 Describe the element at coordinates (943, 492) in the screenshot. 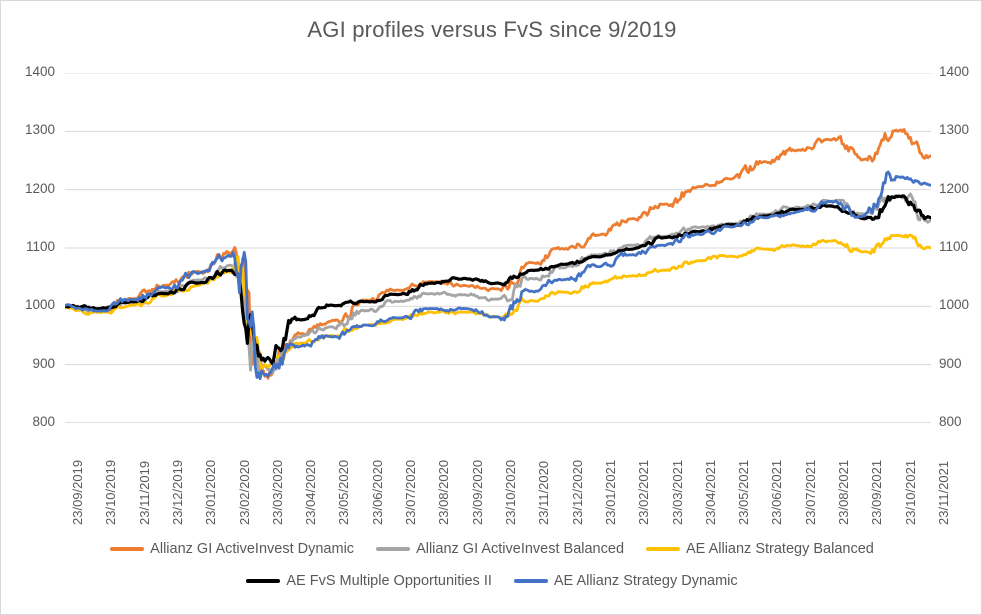

I see `x-axis-label-26: 23/11/2021` at that location.